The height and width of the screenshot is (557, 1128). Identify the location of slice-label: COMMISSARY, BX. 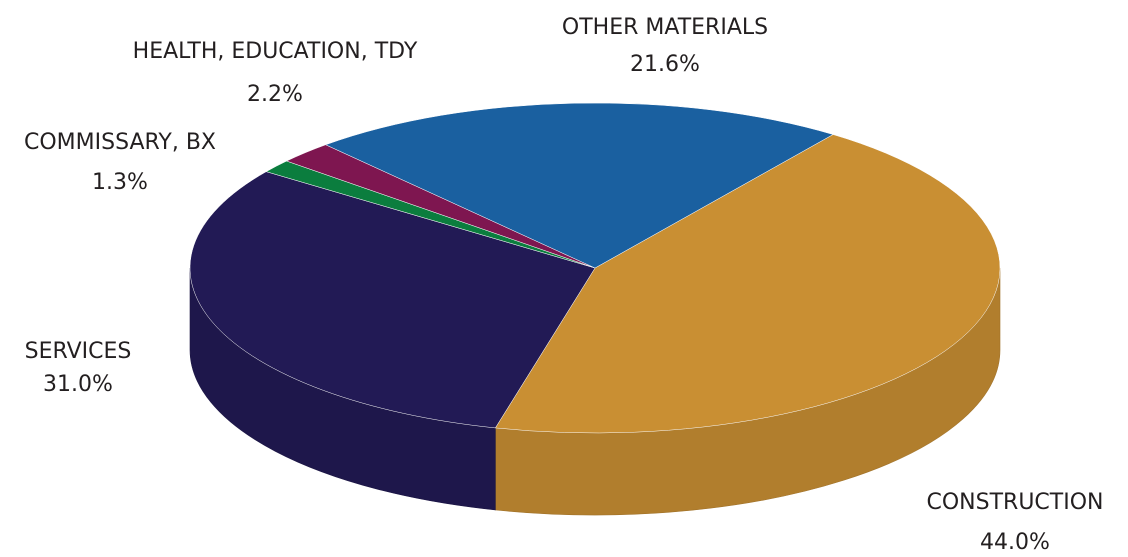
(120, 142).